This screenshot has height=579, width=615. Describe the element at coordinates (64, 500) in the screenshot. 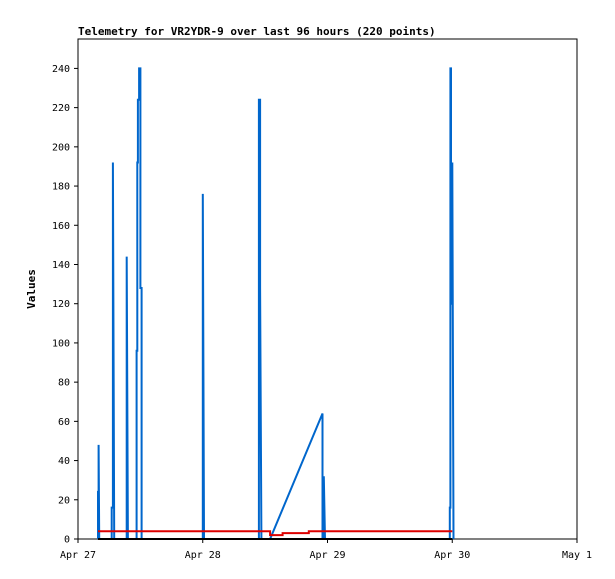

I see `y-tick-label: 20` at that location.